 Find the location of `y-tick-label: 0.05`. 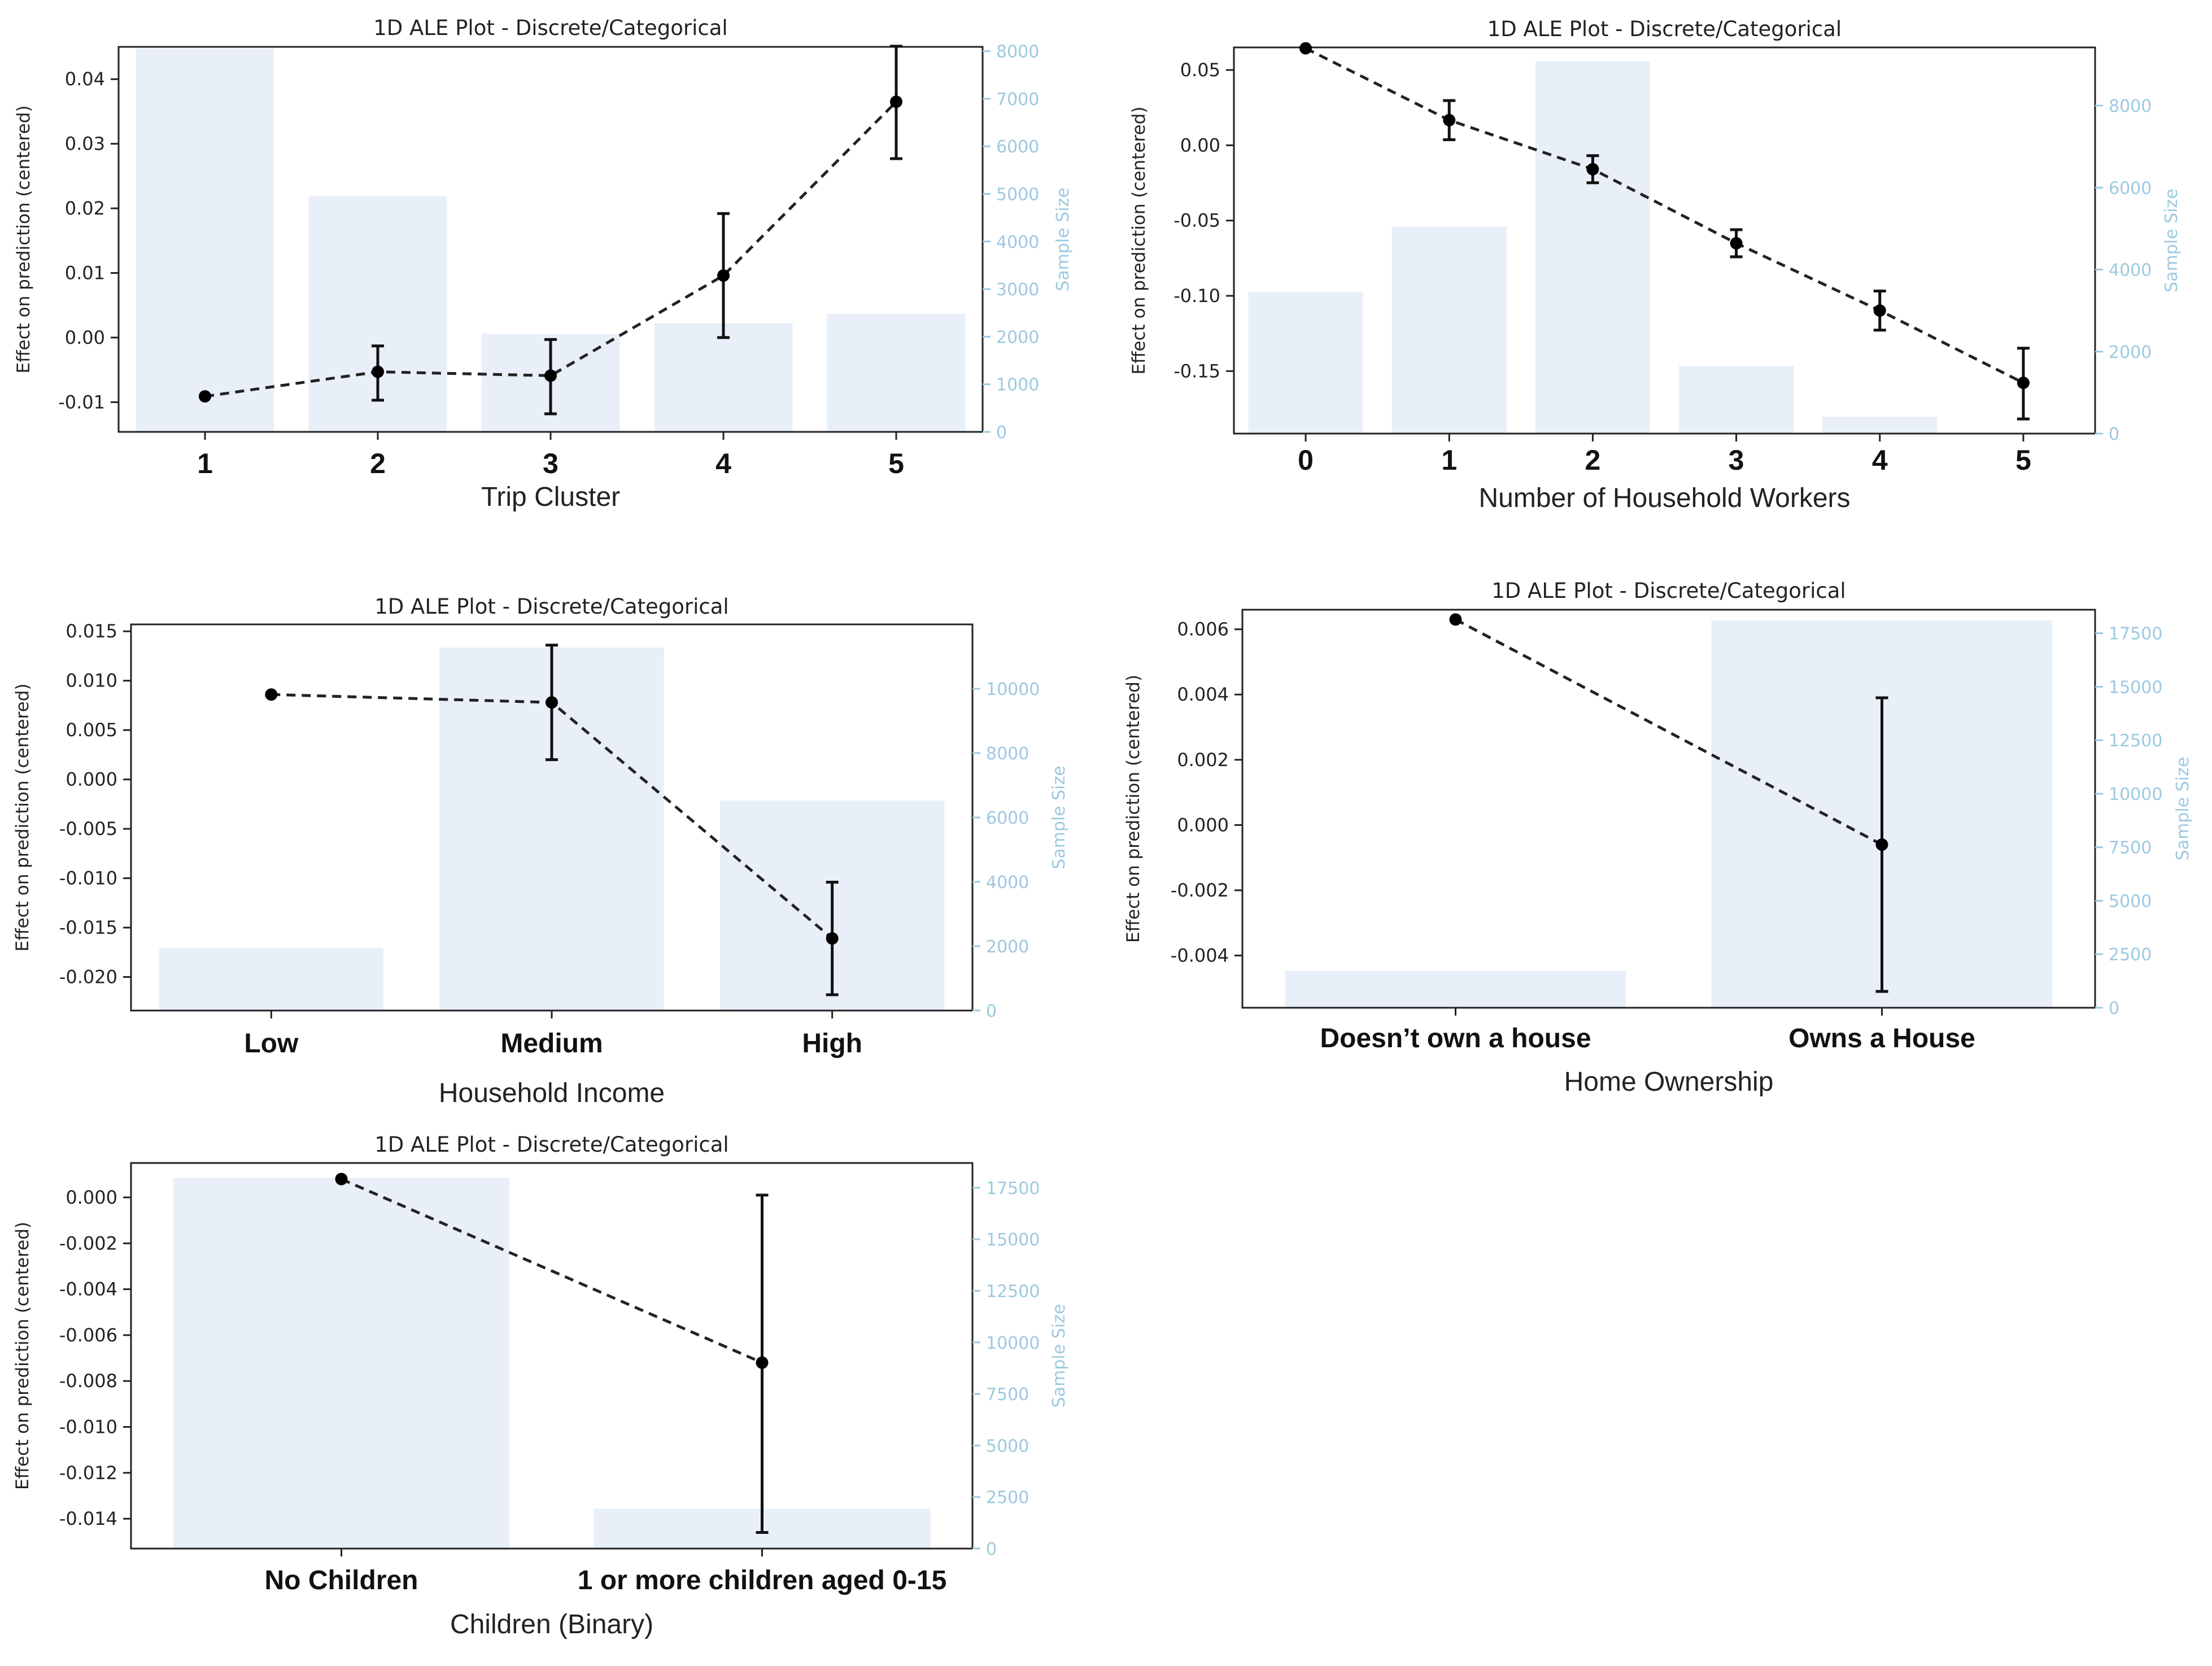

y-tick-label: 0.05 is located at coordinates (1200, 70).